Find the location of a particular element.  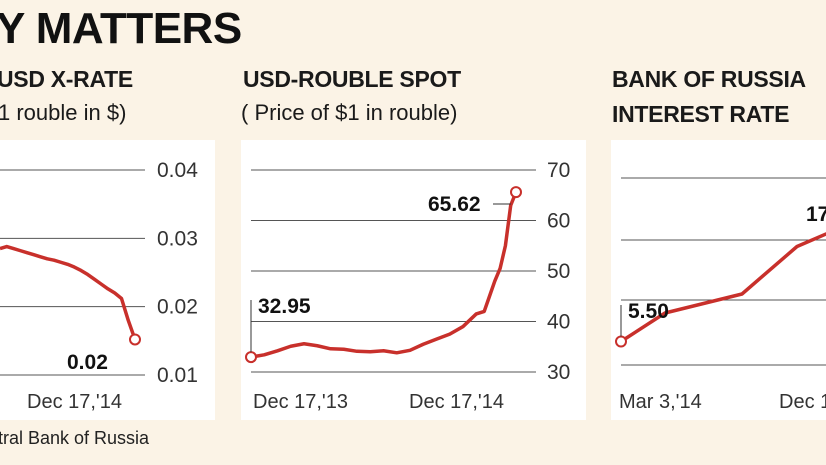

y-tick-label: 0.02 is located at coordinates (177, 307).